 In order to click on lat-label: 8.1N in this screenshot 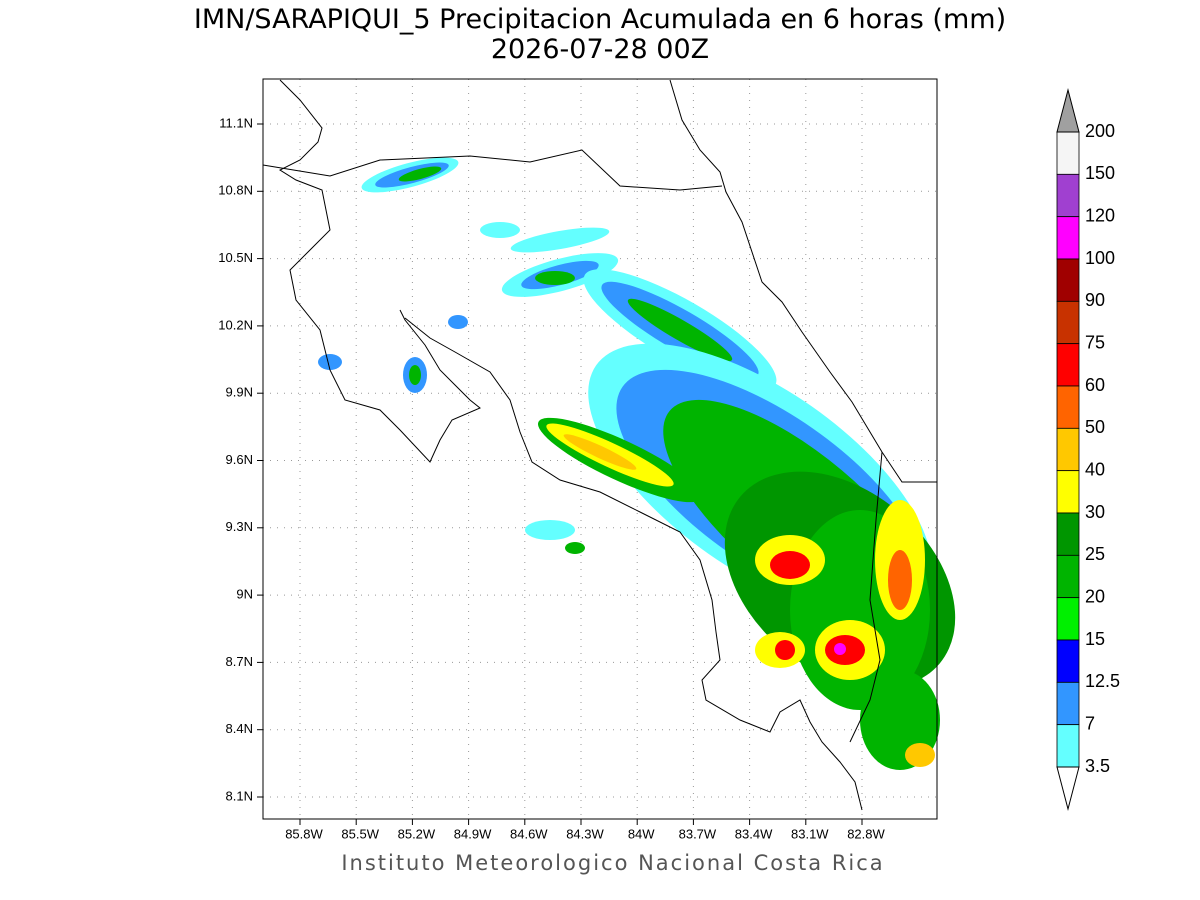, I will do `click(239, 795)`.